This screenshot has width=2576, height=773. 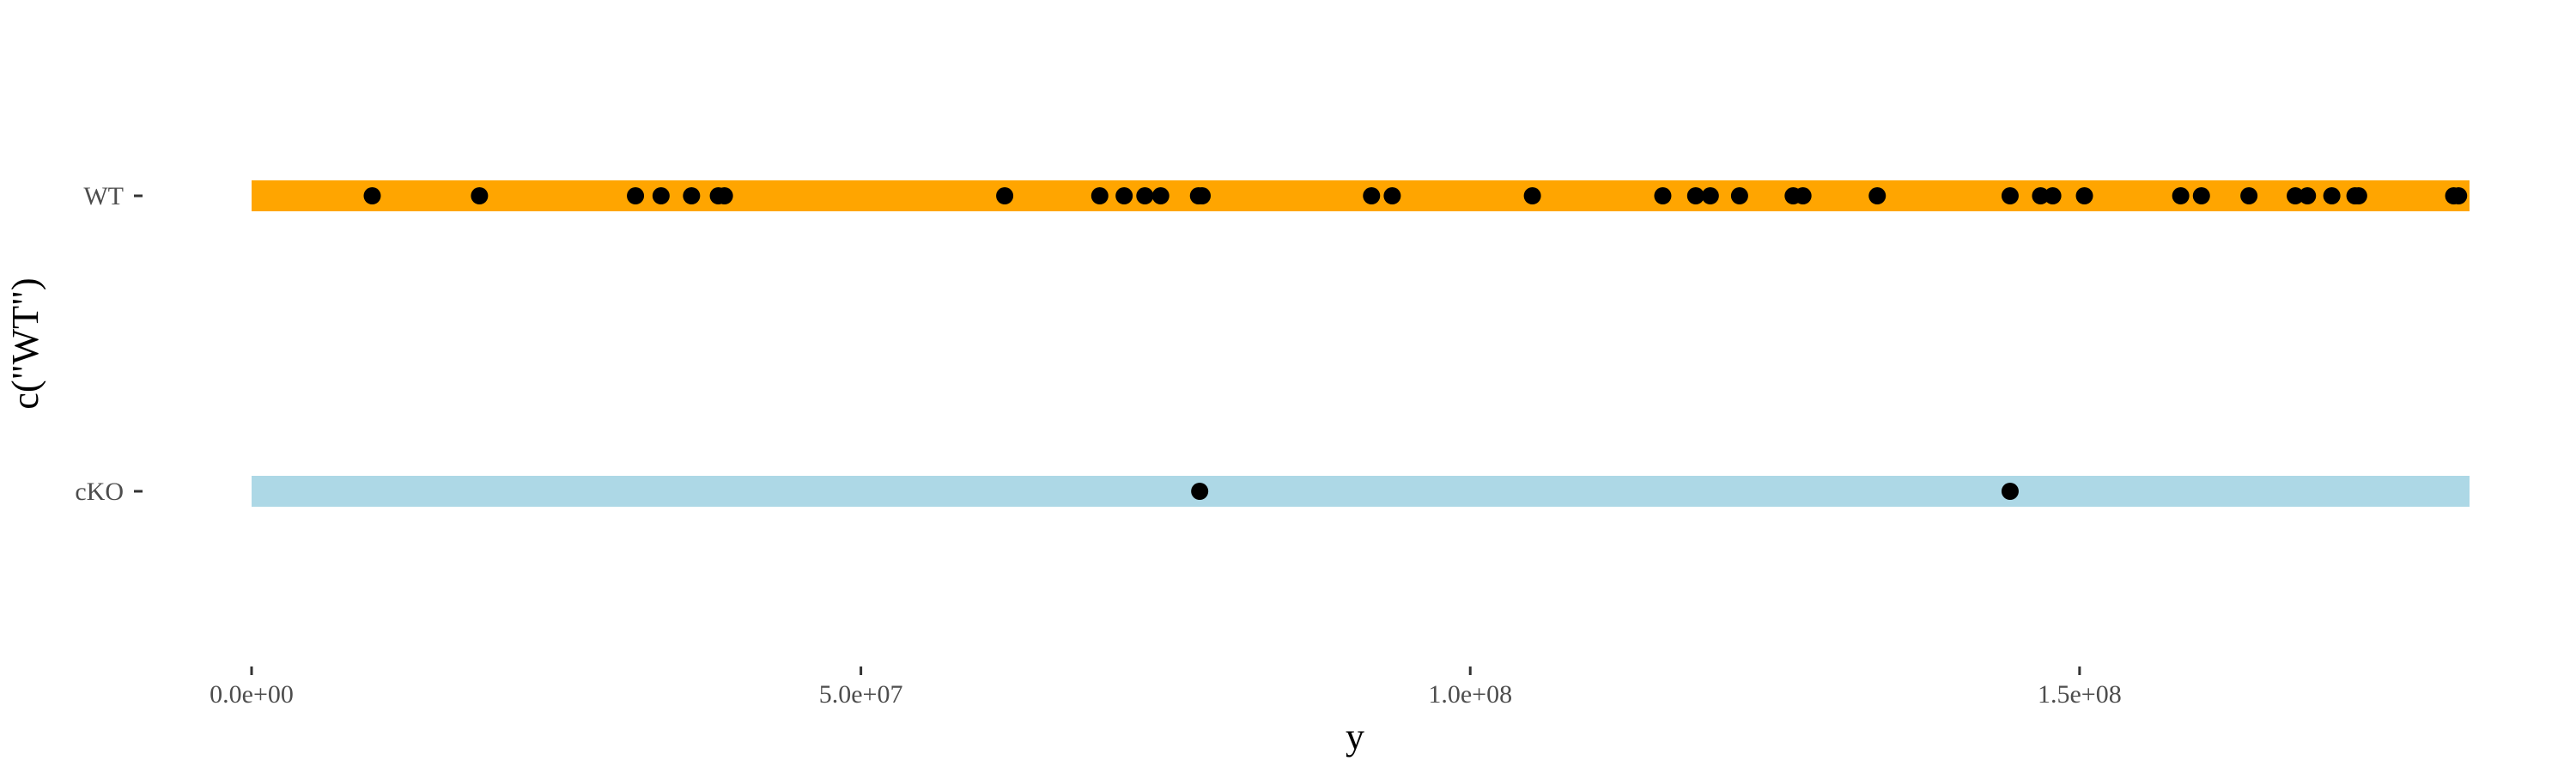 What do you see at coordinates (99, 492) in the screenshot?
I see `y-tick-label-cko: cKO` at bounding box center [99, 492].